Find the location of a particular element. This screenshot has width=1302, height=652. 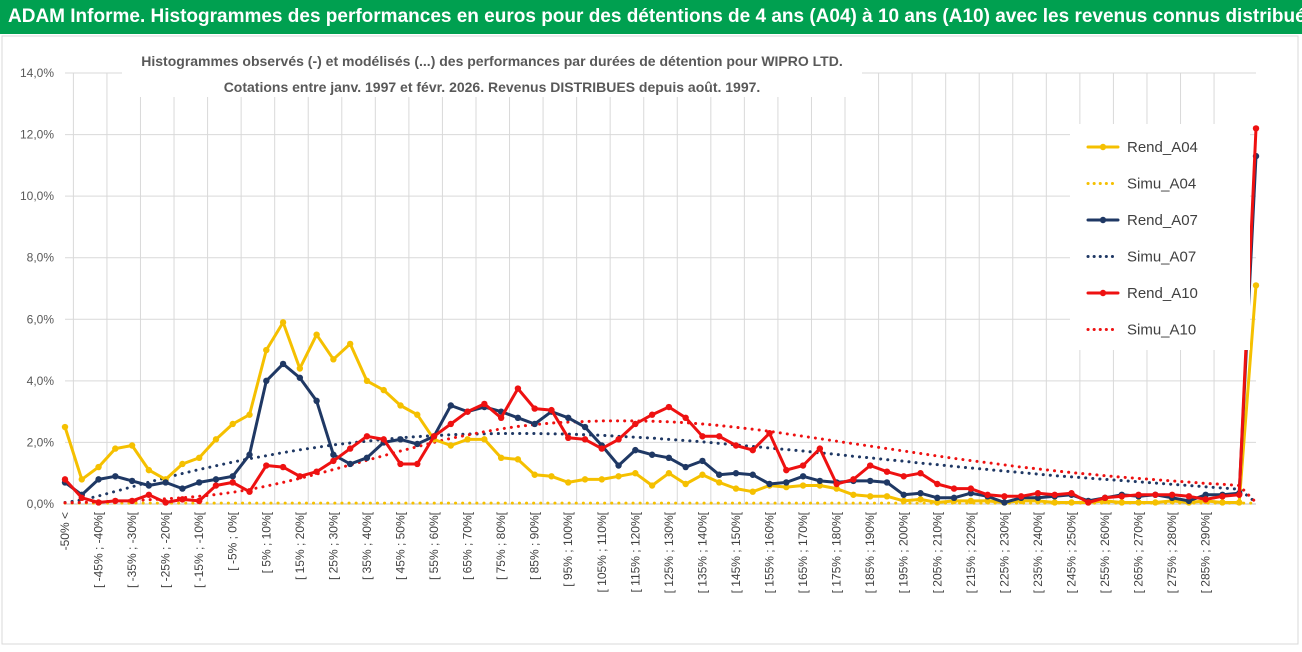

x-tick-label: [ -25% ; -20%[ is located at coordinates (166, 549).